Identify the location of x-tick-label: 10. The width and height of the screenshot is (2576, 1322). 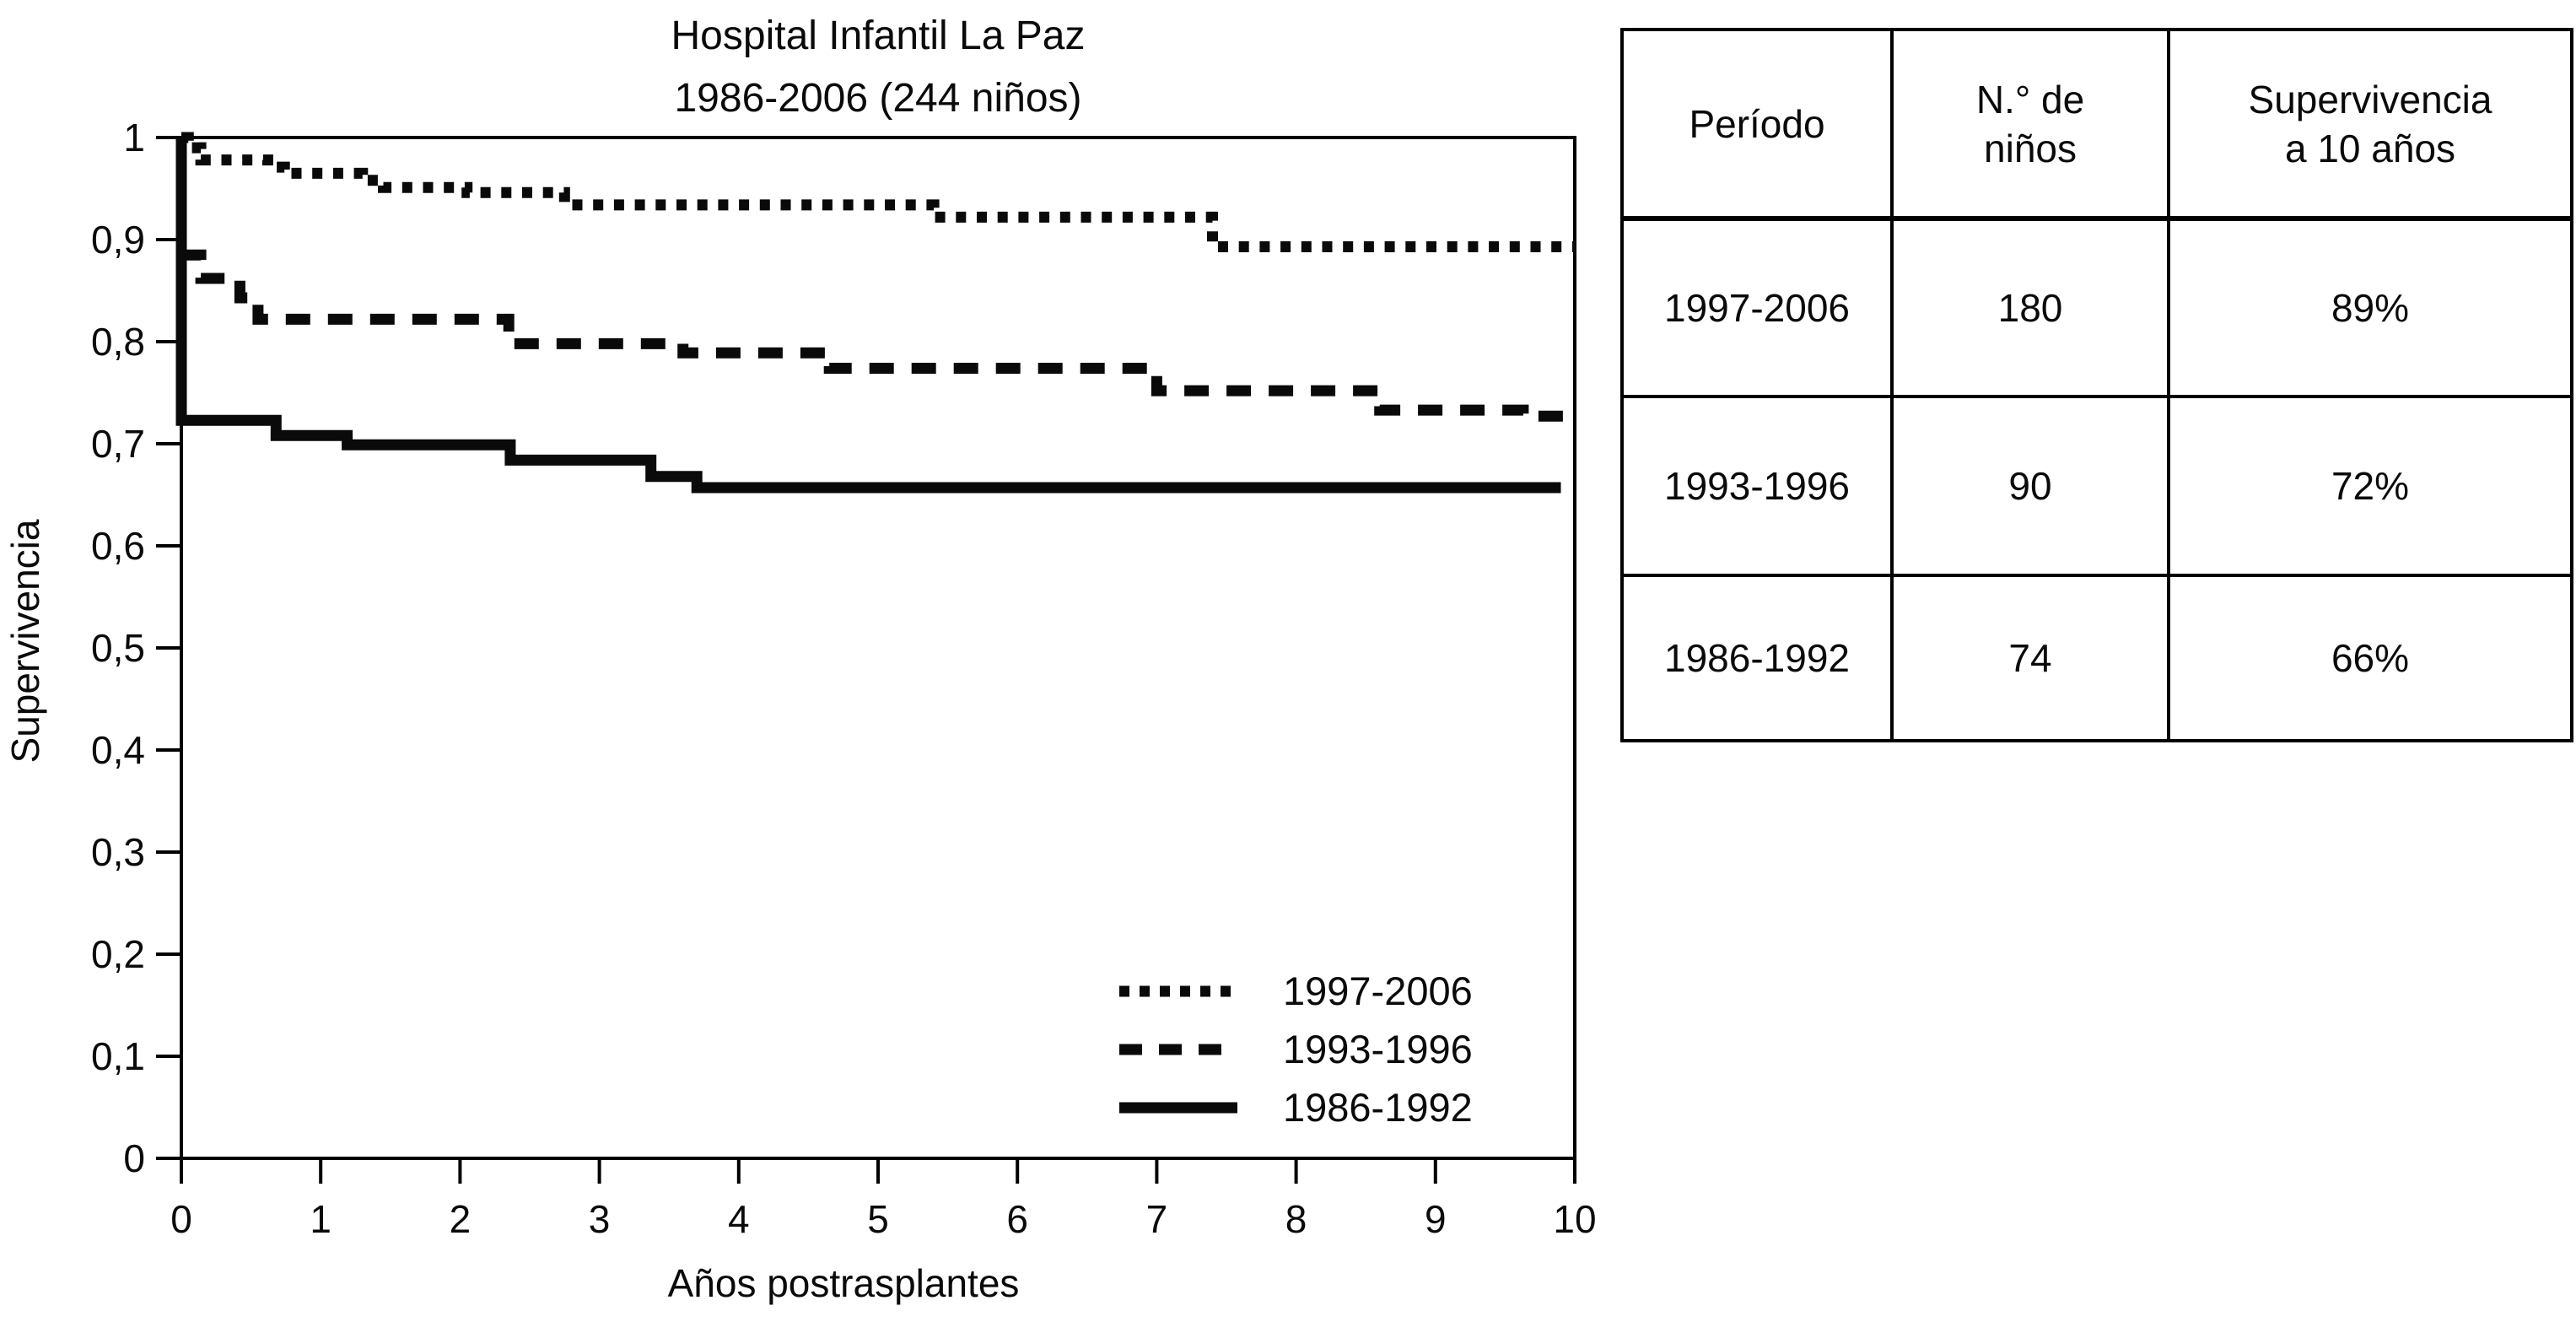
(1574, 1219).